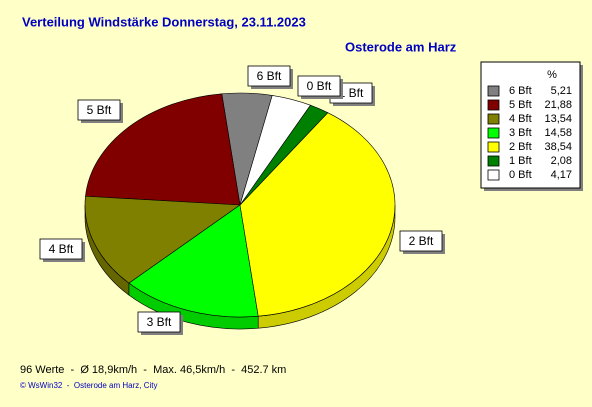  What do you see at coordinates (520, 175) in the screenshot?
I see `legend-label: 0 Bft` at bounding box center [520, 175].